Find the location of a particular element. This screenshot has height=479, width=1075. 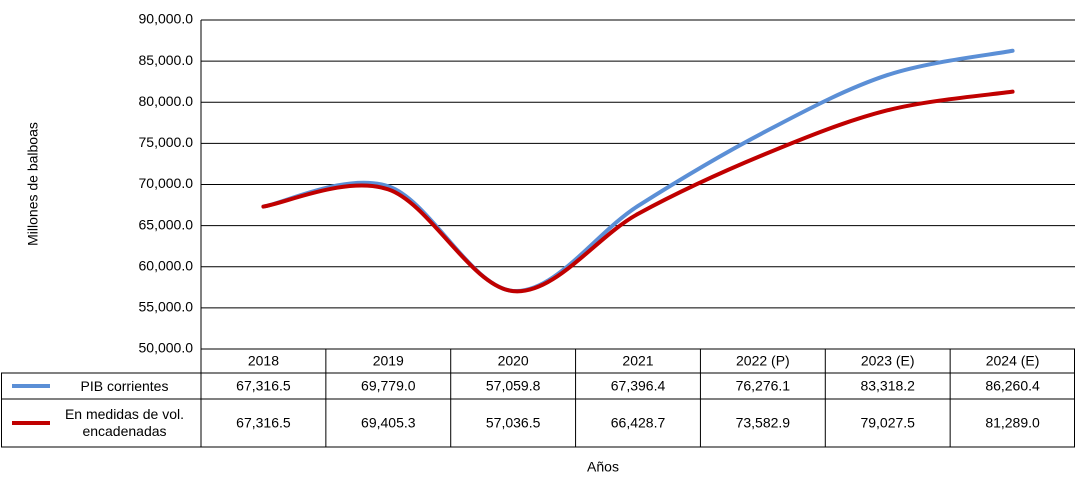

data-table-value: 66,428.7 is located at coordinates (638, 423).